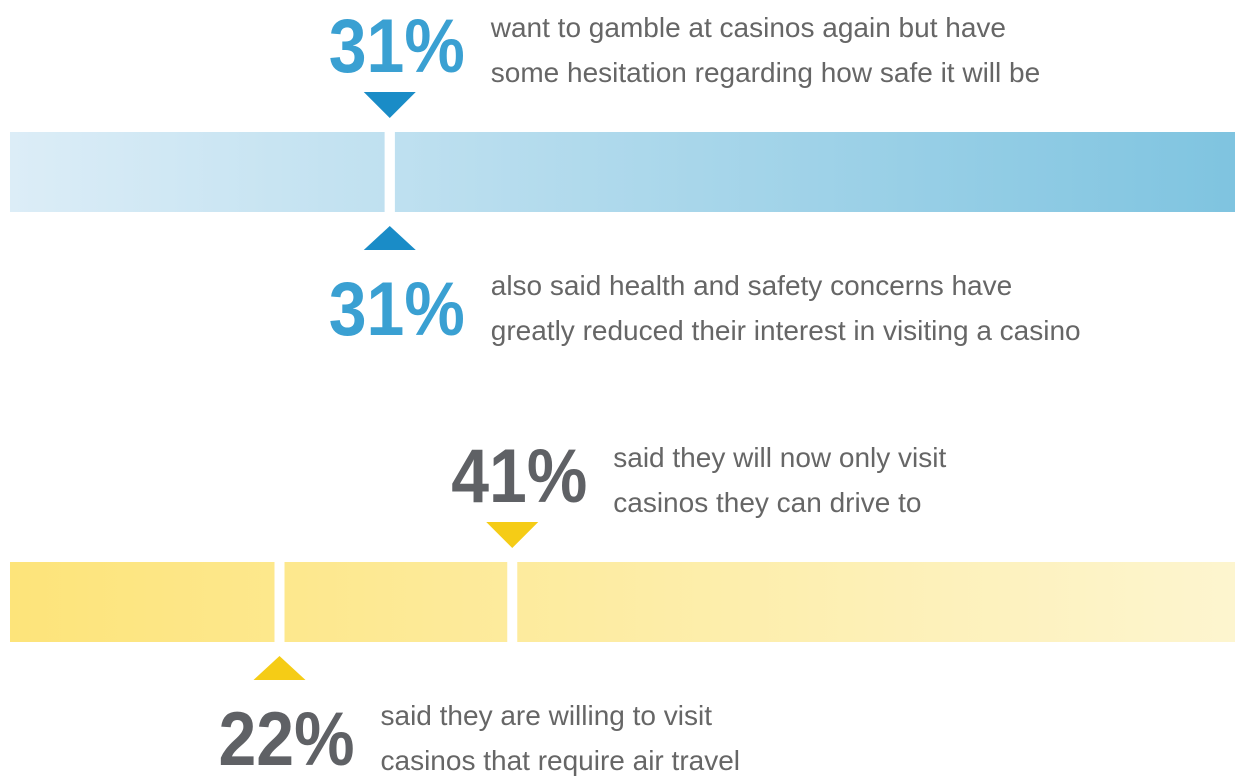 Image resolution: width=1235 pixels, height=778 pixels. I want to click on stat-text: said they will now only visit, so click(779, 457).